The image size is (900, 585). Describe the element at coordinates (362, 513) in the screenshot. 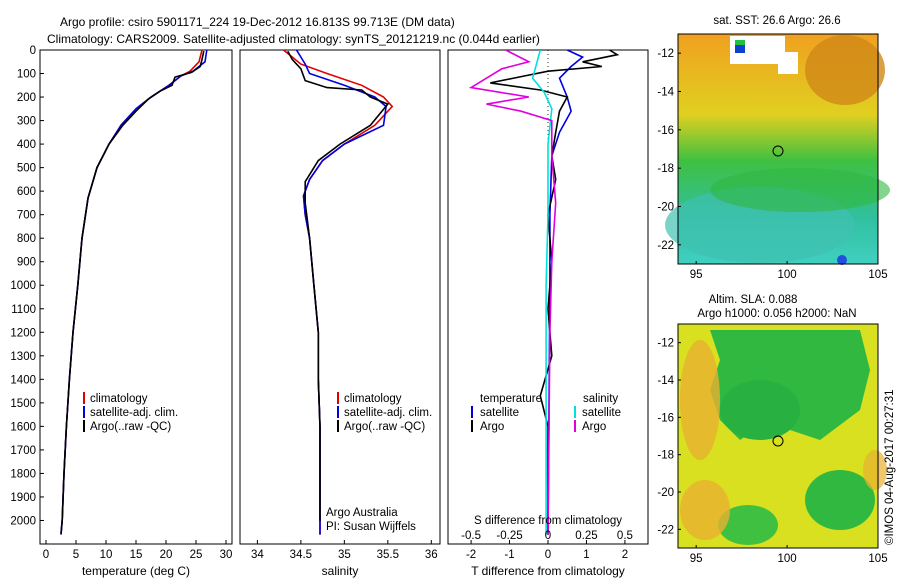

I see `annotation-argo-australia: Argo Australia` at that location.